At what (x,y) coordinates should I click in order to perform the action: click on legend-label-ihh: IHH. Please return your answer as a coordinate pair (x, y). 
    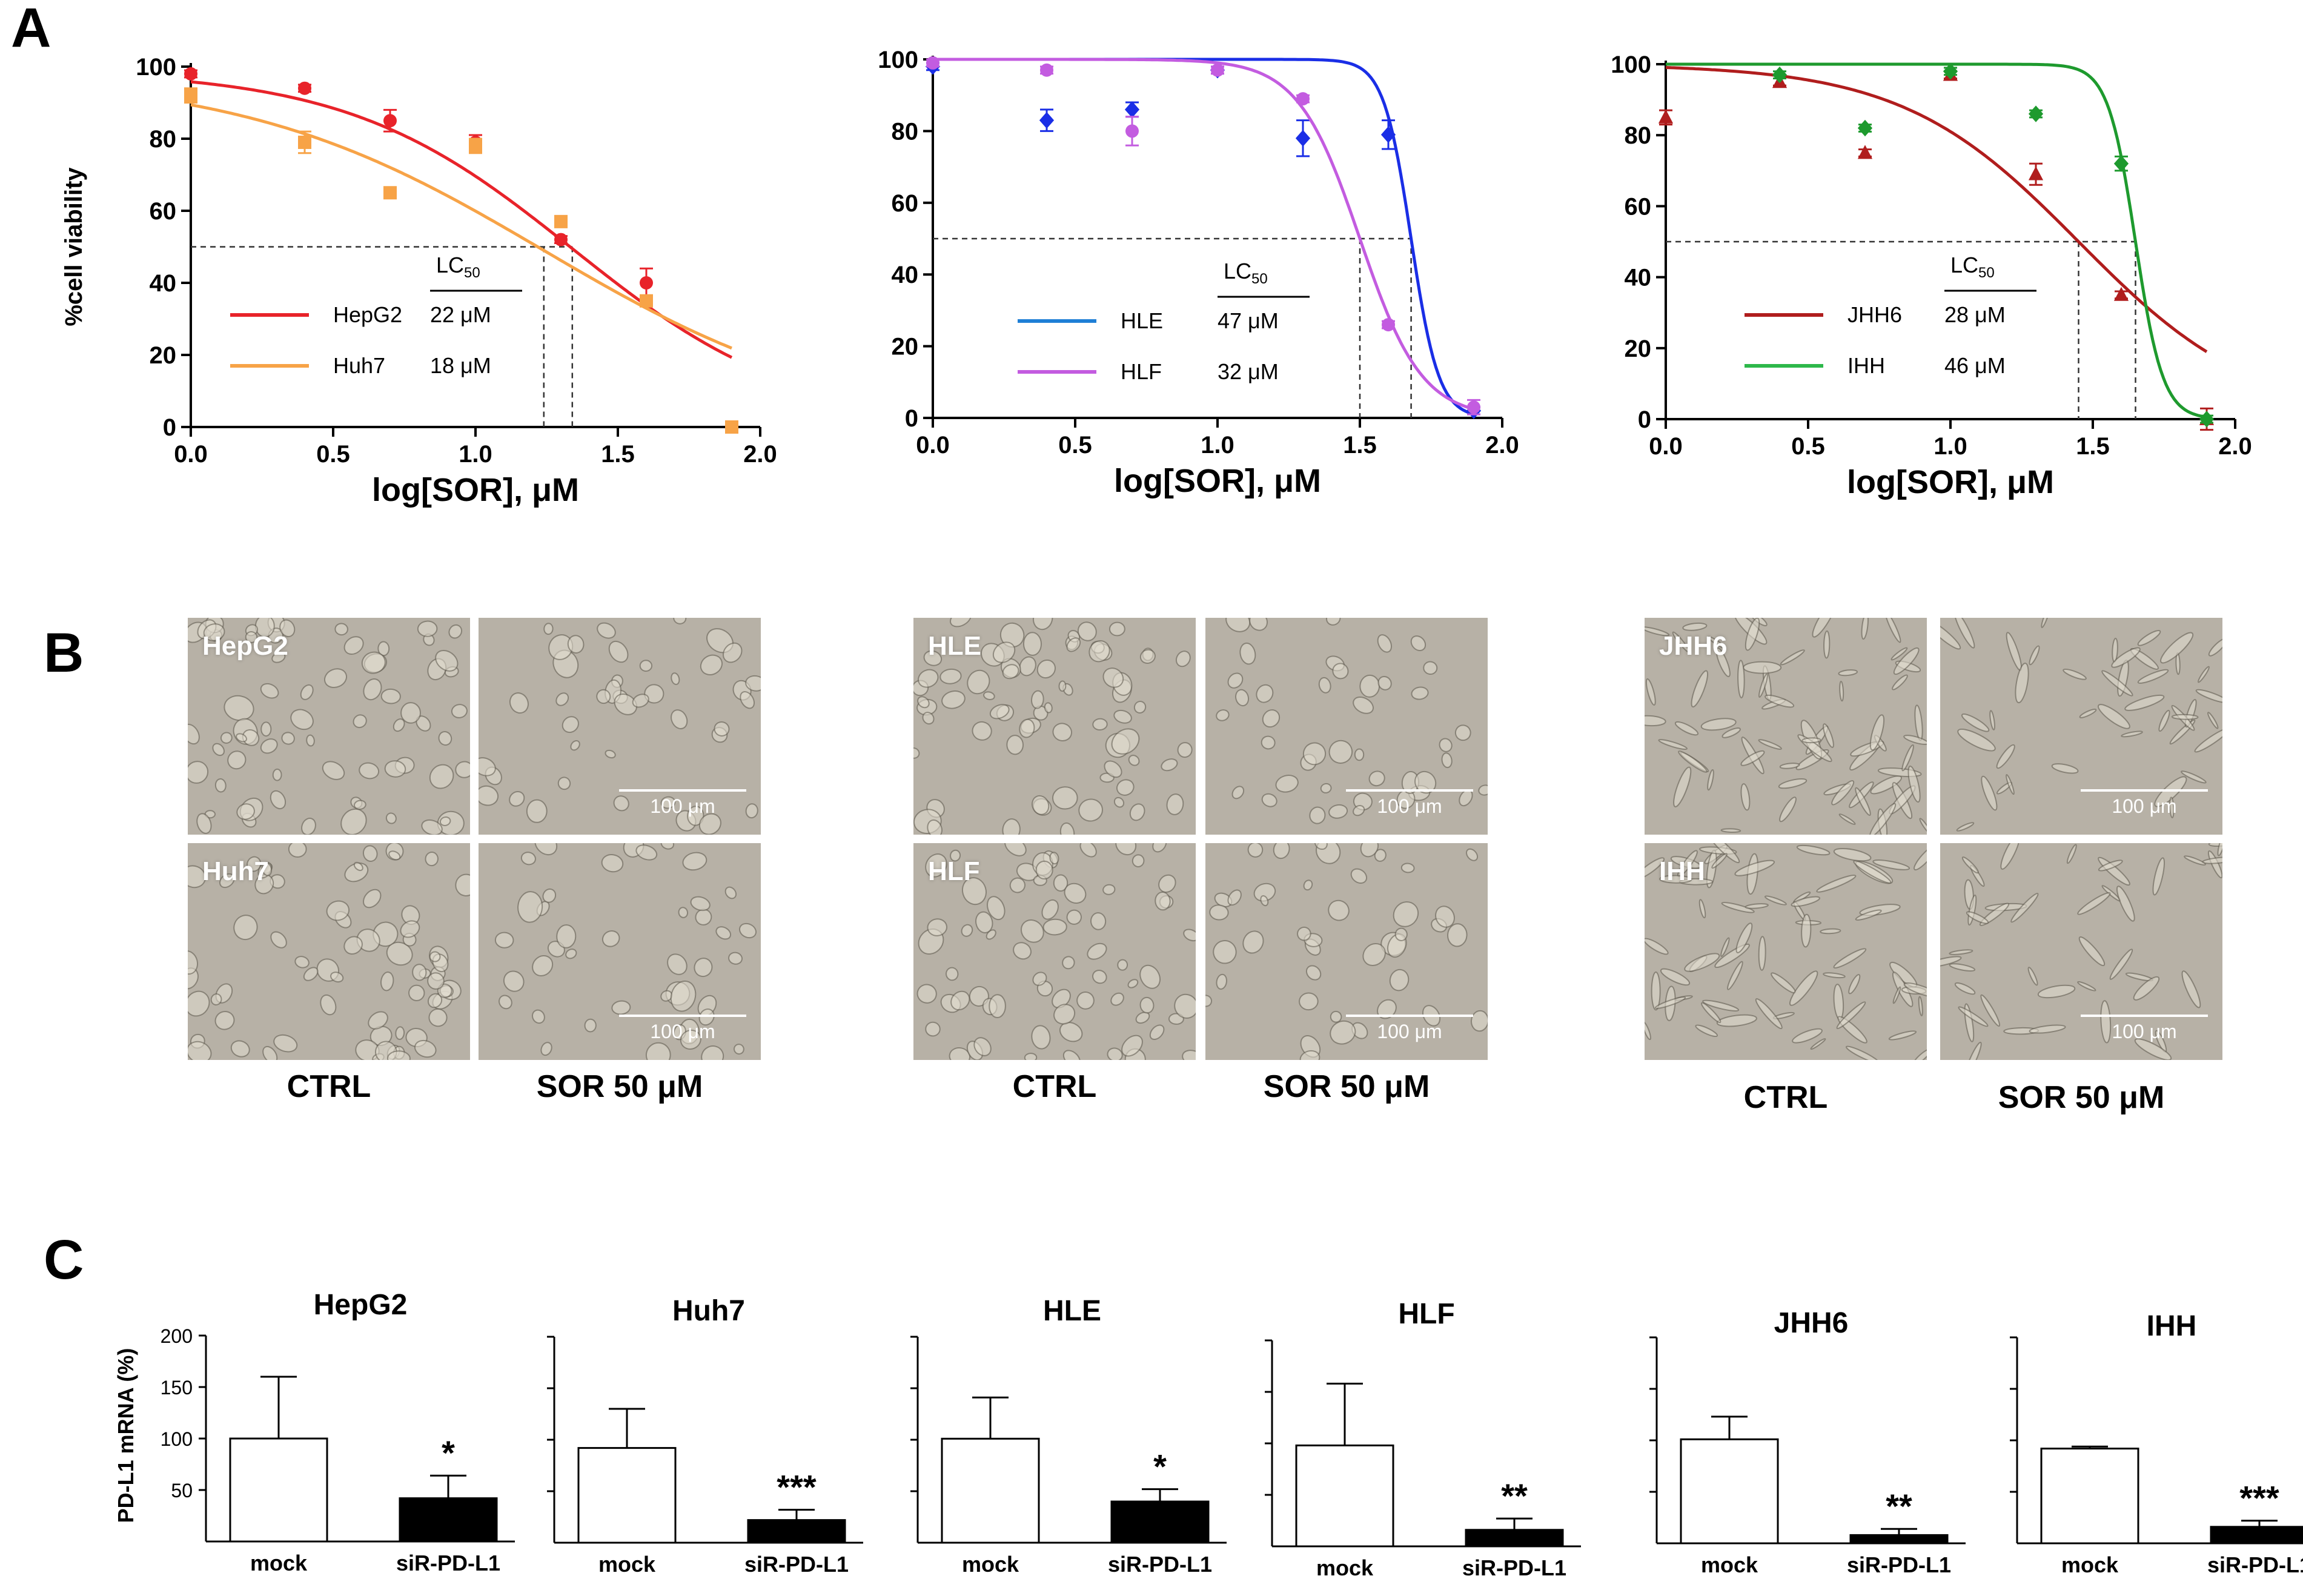
    Looking at the image, I should click on (1866, 365).